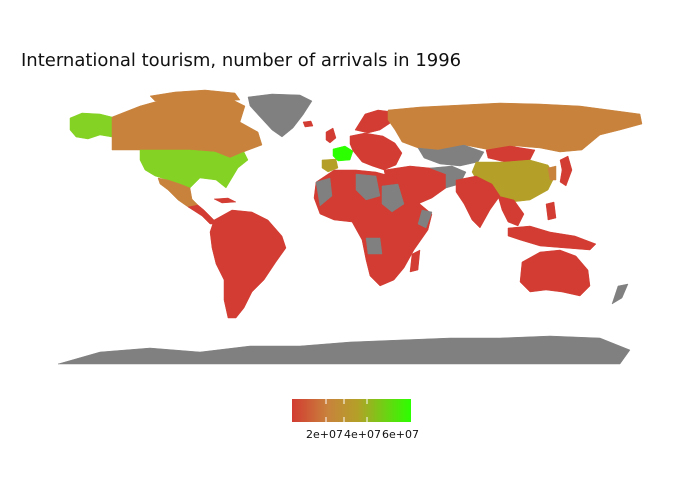 The image size is (695, 494). Describe the element at coordinates (551, 211) in the screenshot. I see `region-philippines` at that location.